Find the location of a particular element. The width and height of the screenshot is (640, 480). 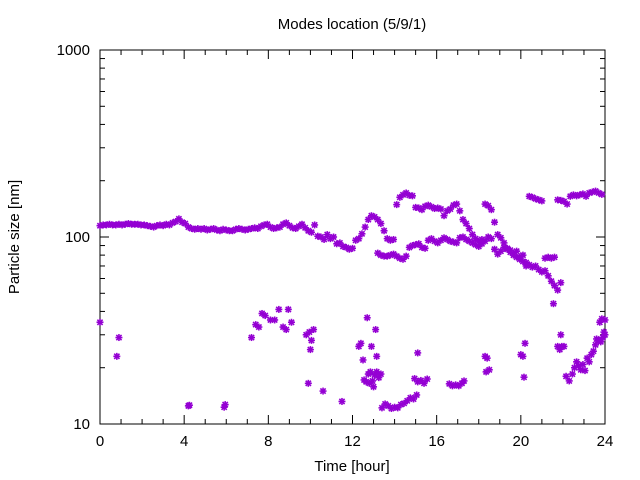

x-tick-label: 4 is located at coordinates (184, 441).